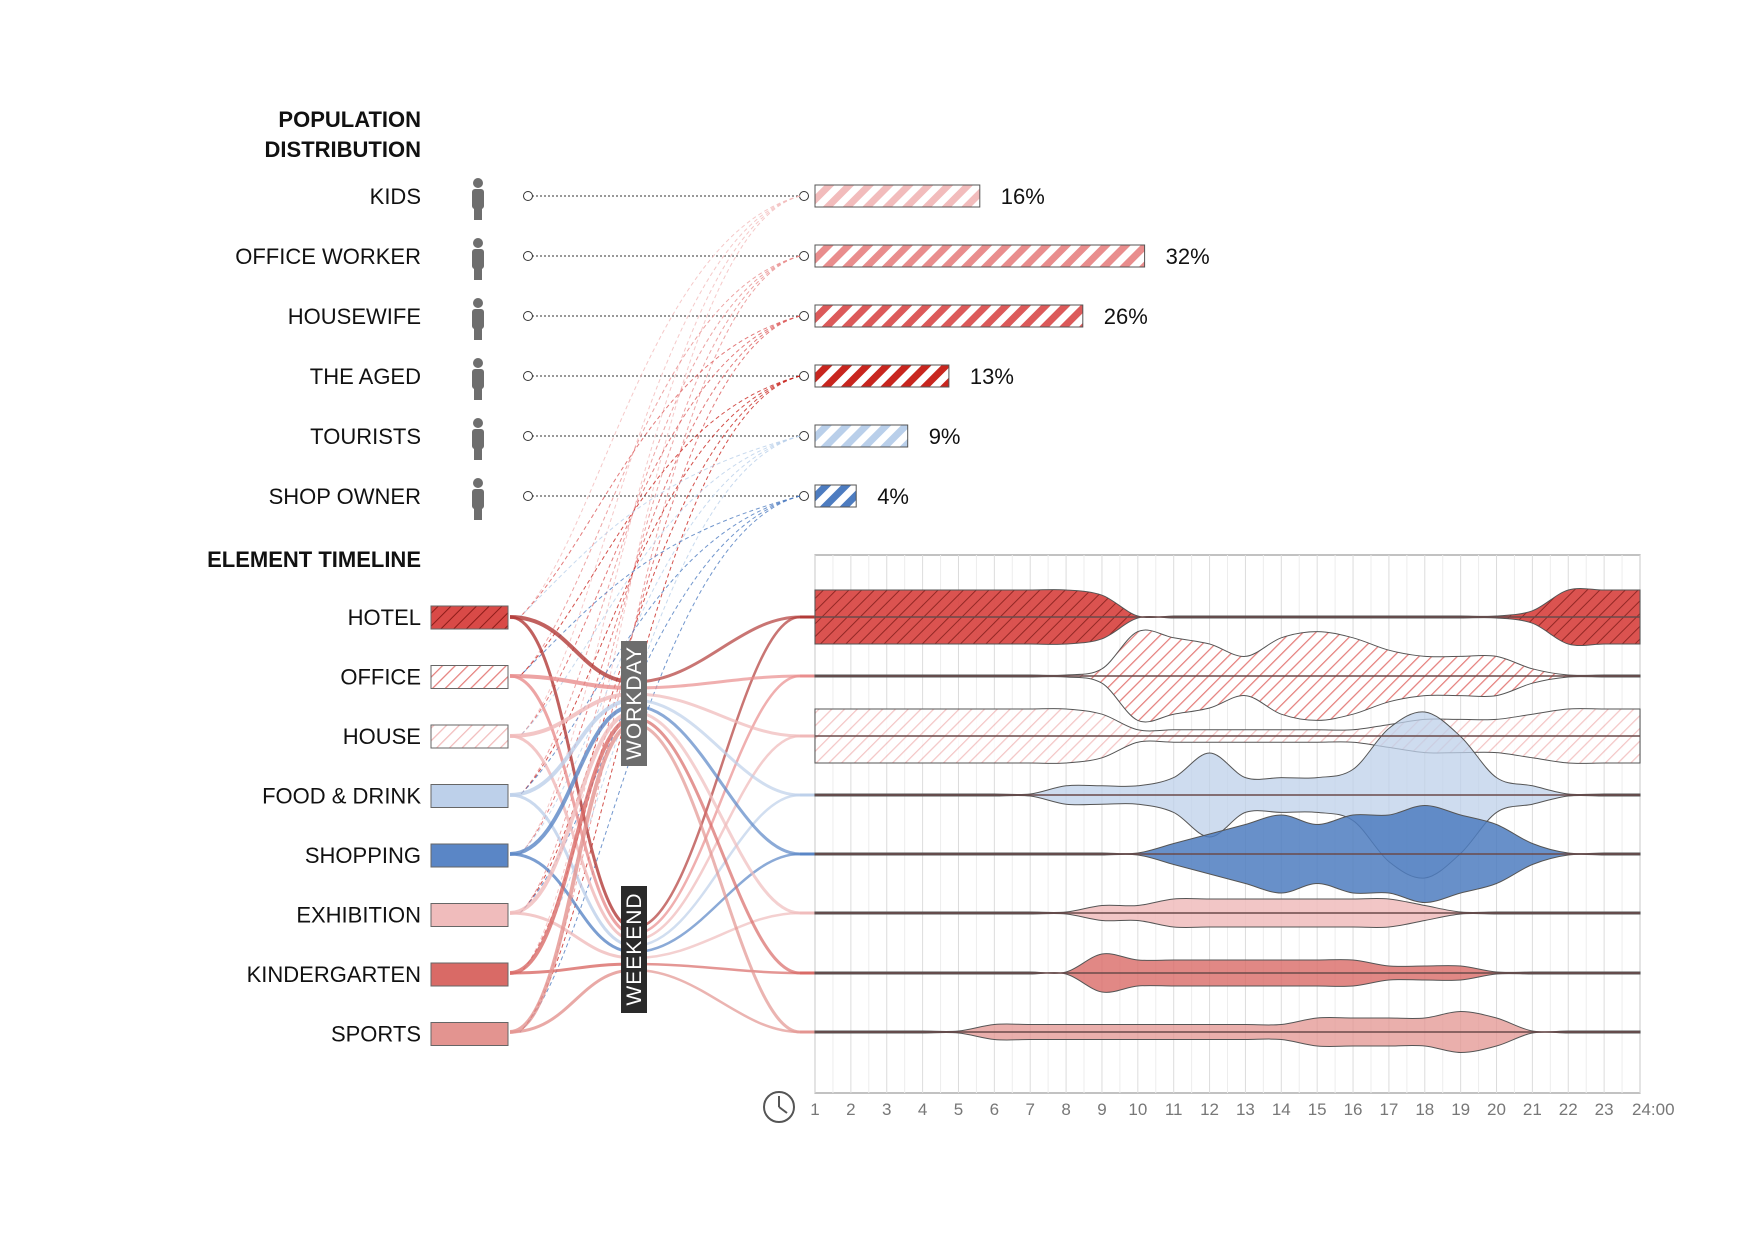  What do you see at coordinates (1137, 1109) in the screenshot?
I see `x-tick-label: 10` at bounding box center [1137, 1109].